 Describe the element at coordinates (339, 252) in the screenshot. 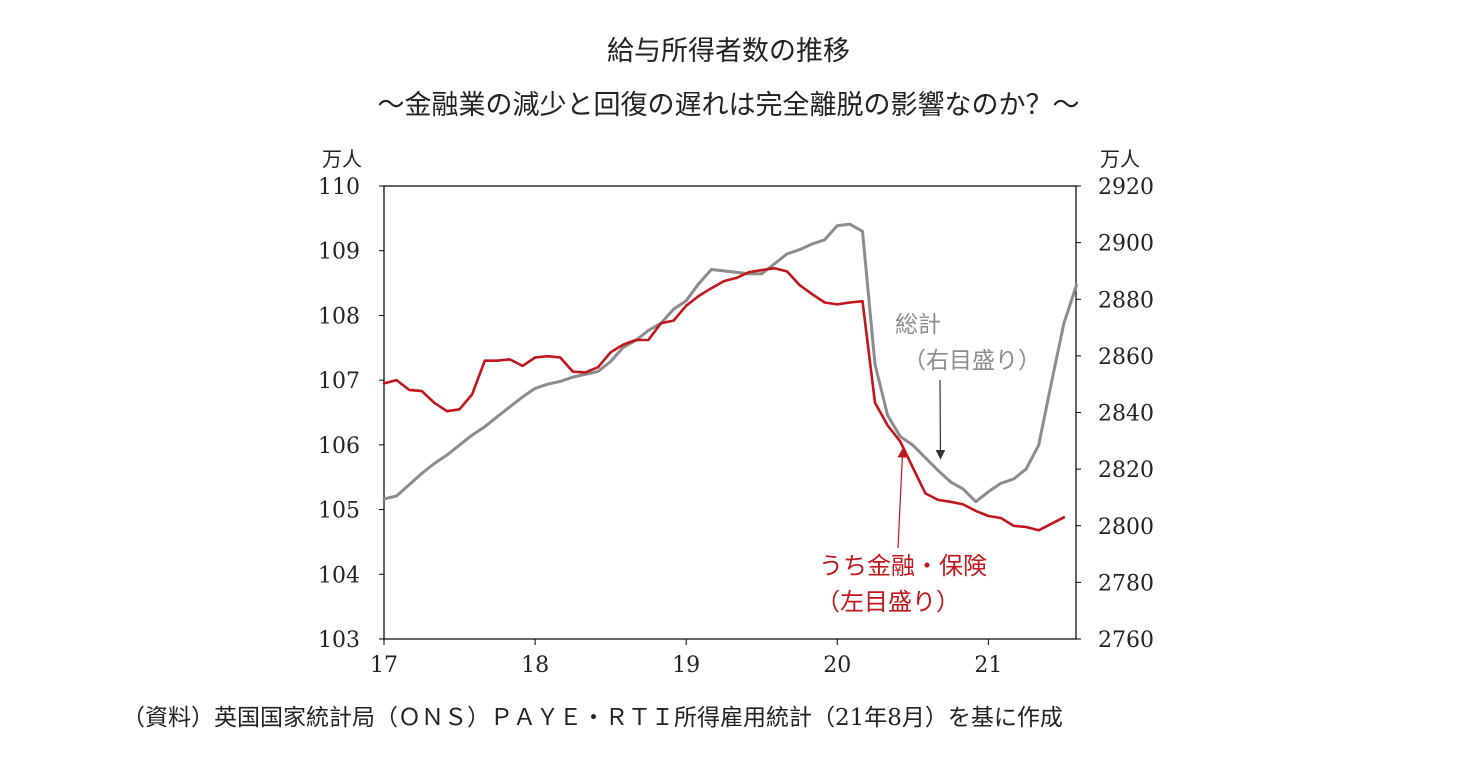

I see `left-axis-tick-label: 109` at that location.